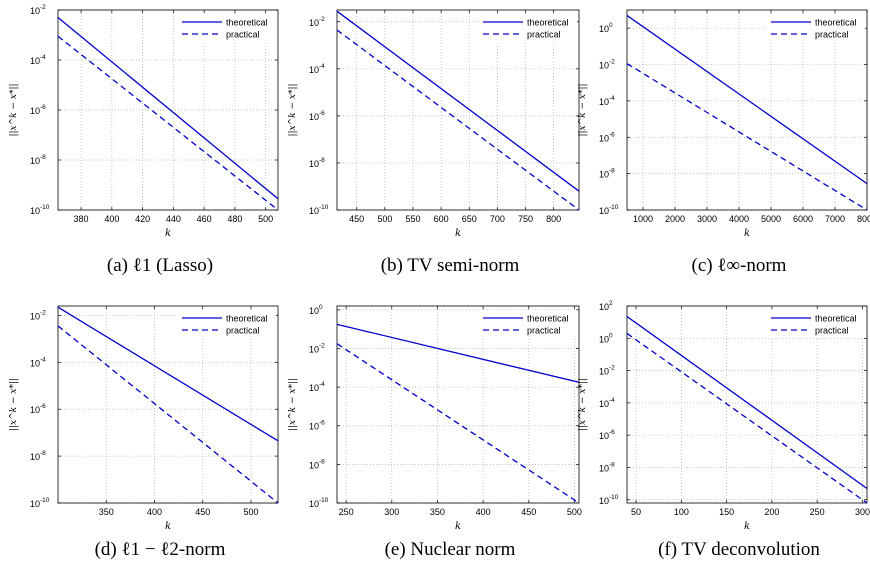 The width and height of the screenshot is (870, 569). I want to click on panel-caption: (c) ℓ∞-norm, so click(739, 265).